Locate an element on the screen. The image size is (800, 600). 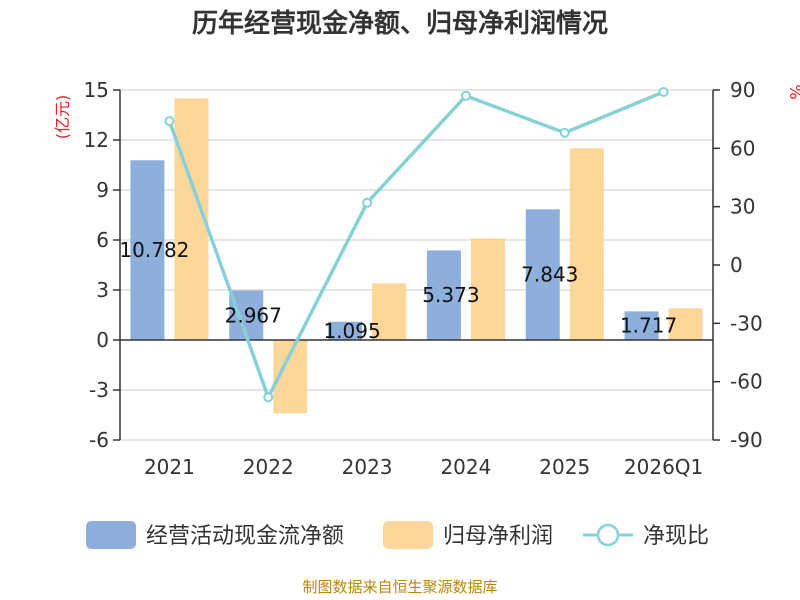
x-axis-tick-label: 2021 is located at coordinates (169, 467).